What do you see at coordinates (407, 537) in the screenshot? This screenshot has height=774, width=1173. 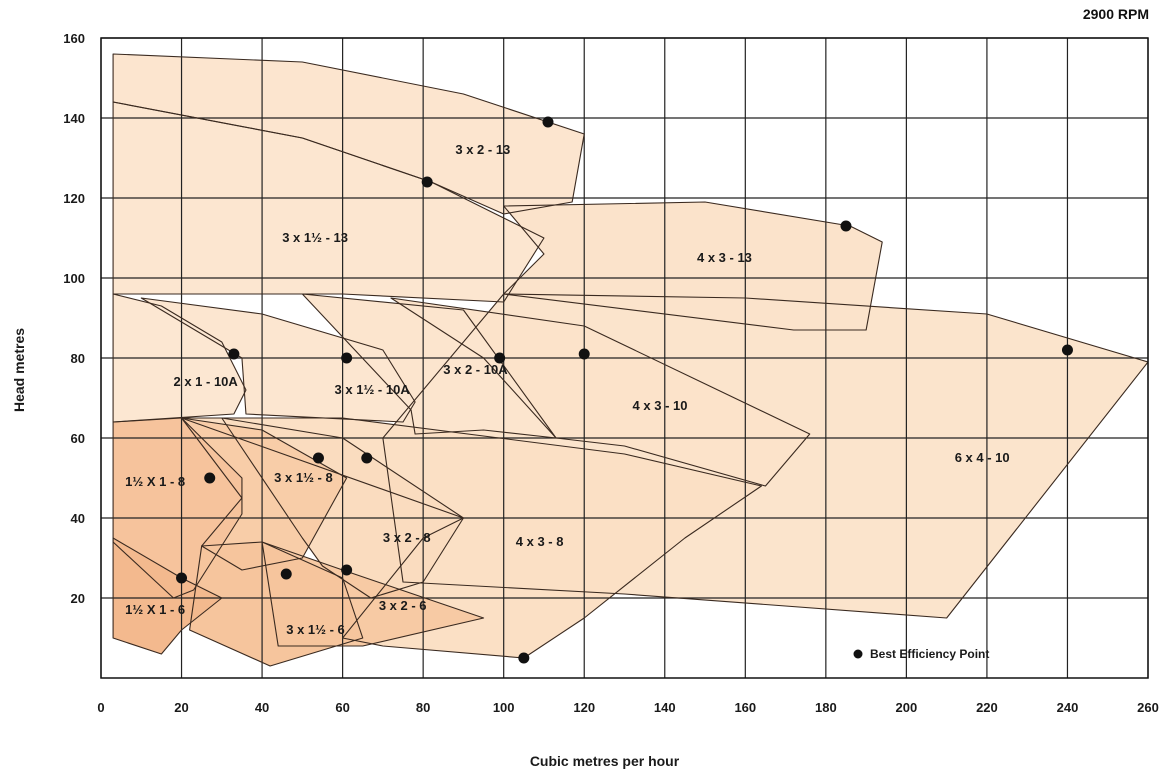 I see `zone-label: 3 x 2 - 8` at bounding box center [407, 537].